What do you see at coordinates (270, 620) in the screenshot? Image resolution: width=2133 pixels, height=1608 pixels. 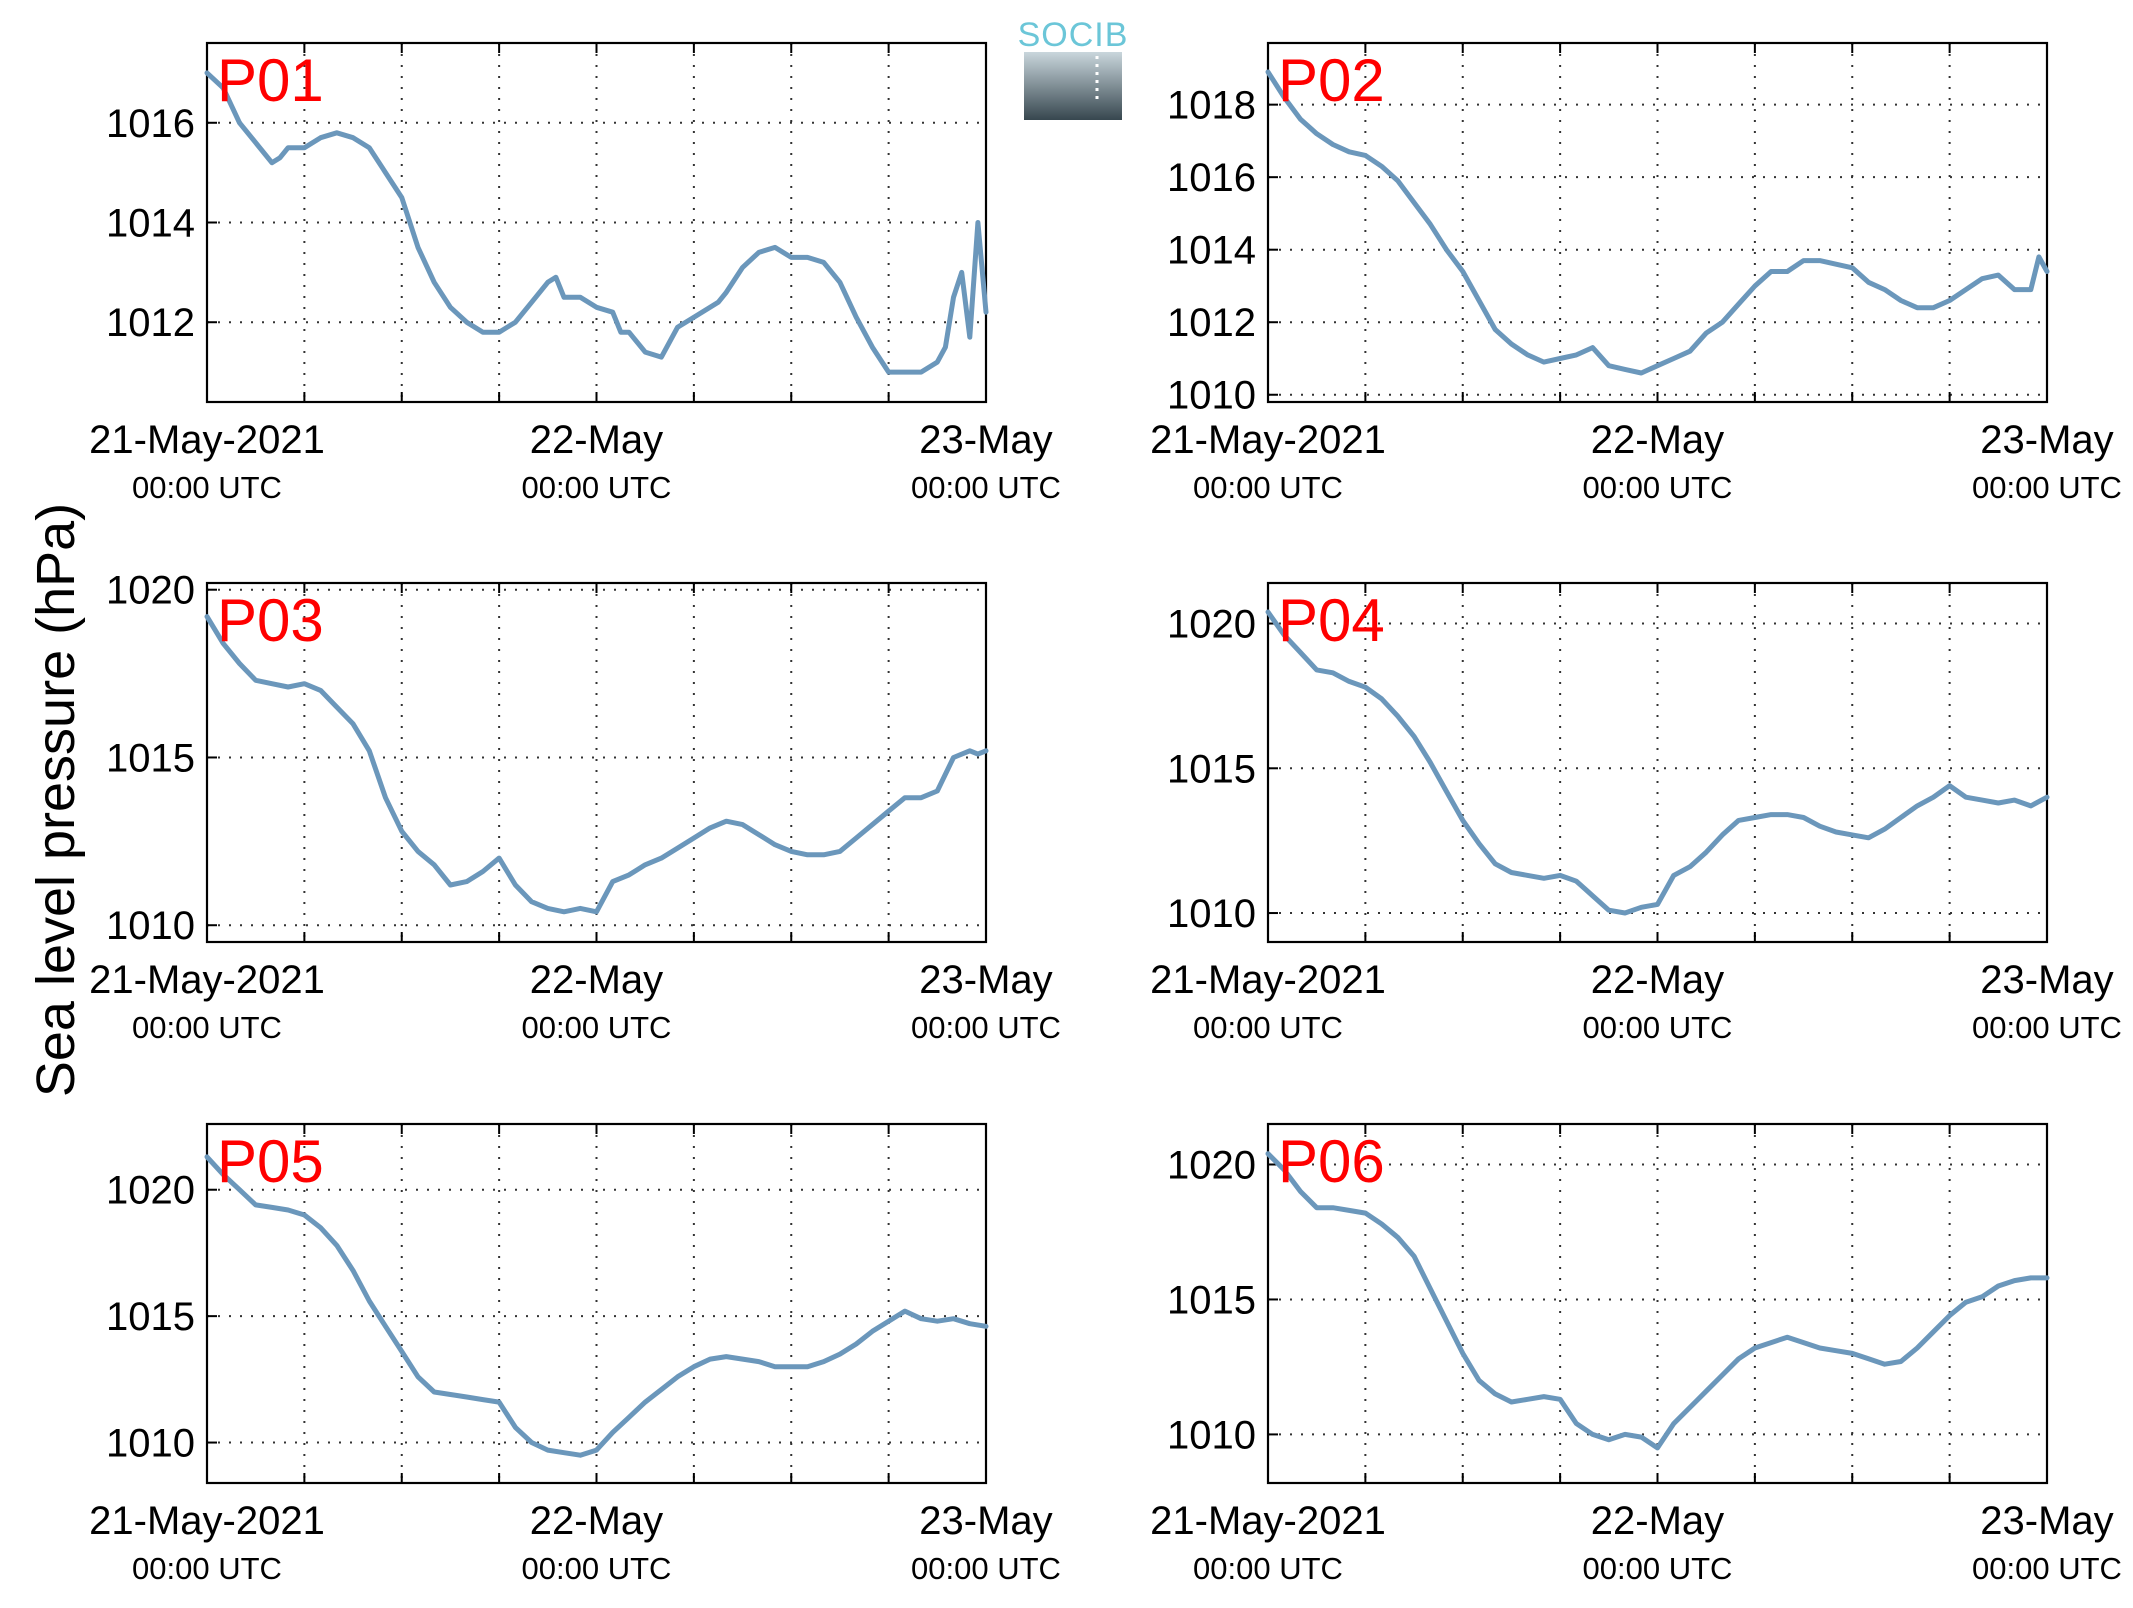 I see `panel-label: P03` at bounding box center [270, 620].